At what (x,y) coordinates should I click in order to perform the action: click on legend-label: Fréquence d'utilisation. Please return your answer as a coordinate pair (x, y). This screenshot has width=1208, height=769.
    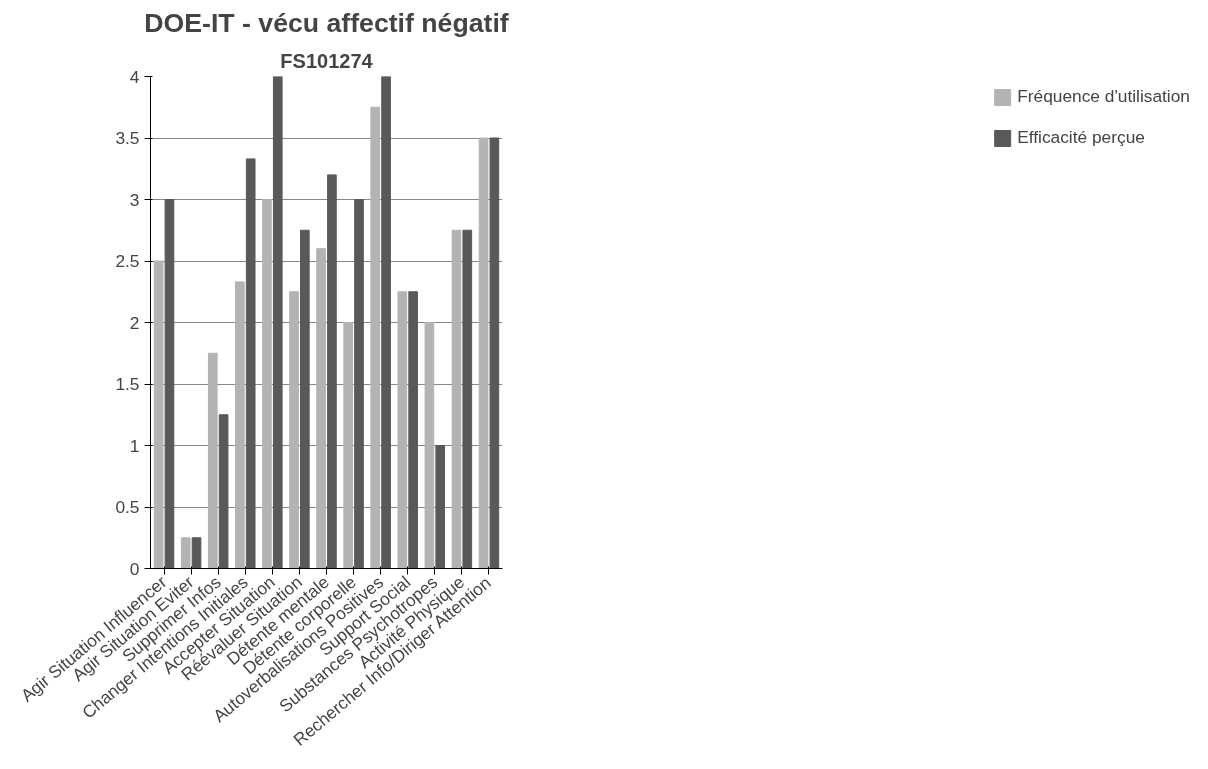
    Looking at the image, I should click on (1103, 96).